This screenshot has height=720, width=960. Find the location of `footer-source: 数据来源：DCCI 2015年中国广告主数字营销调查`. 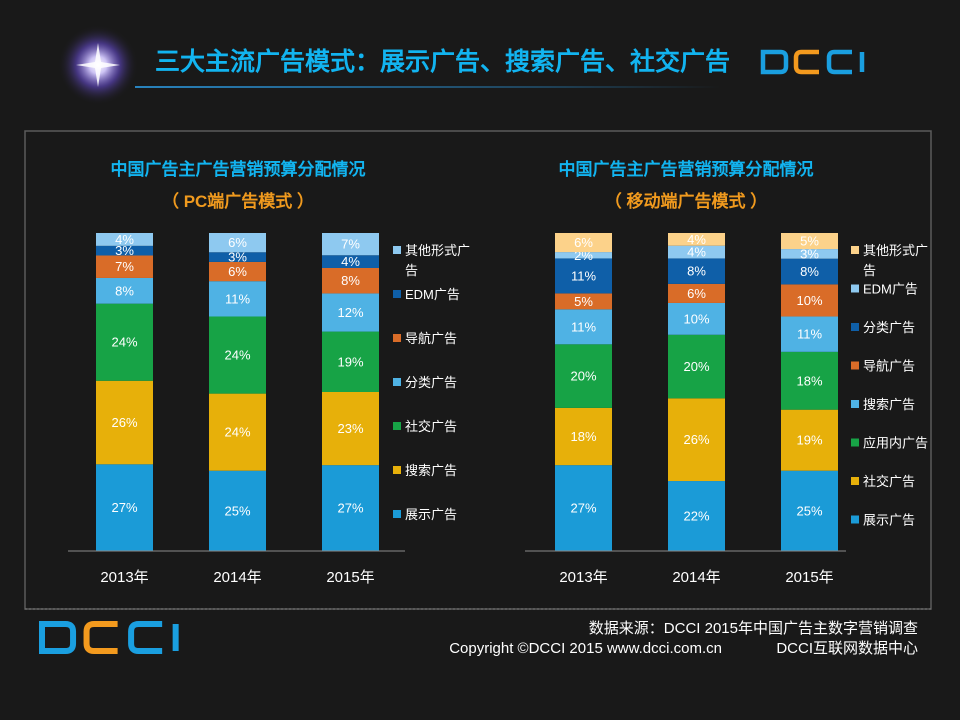

footer-source: 数据来源：DCCI 2015年中国广告主数字营销调查 is located at coordinates (753, 628).